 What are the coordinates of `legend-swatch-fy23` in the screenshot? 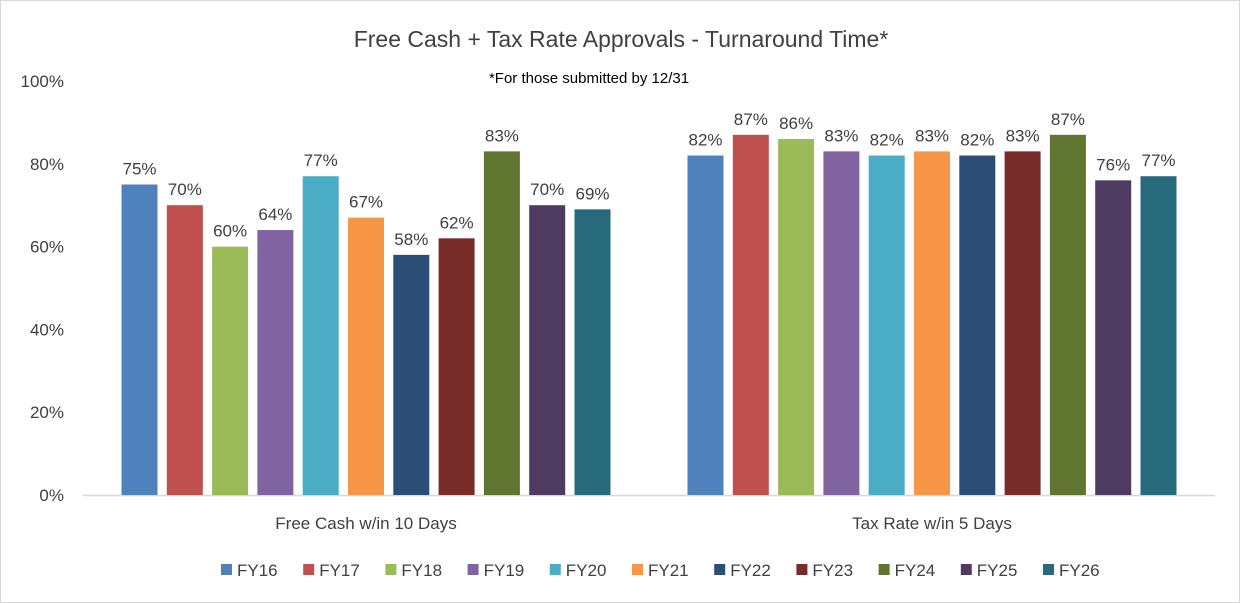 It's located at (802, 569).